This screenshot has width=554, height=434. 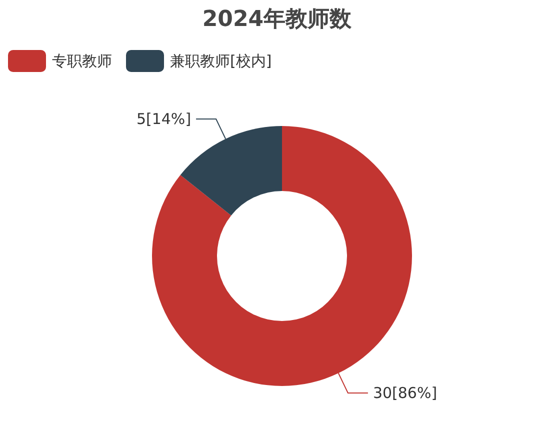 What do you see at coordinates (221, 61) in the screenshot?
I see `legend-label: 兼职教师[校内]` at bounding box center [221, 61].